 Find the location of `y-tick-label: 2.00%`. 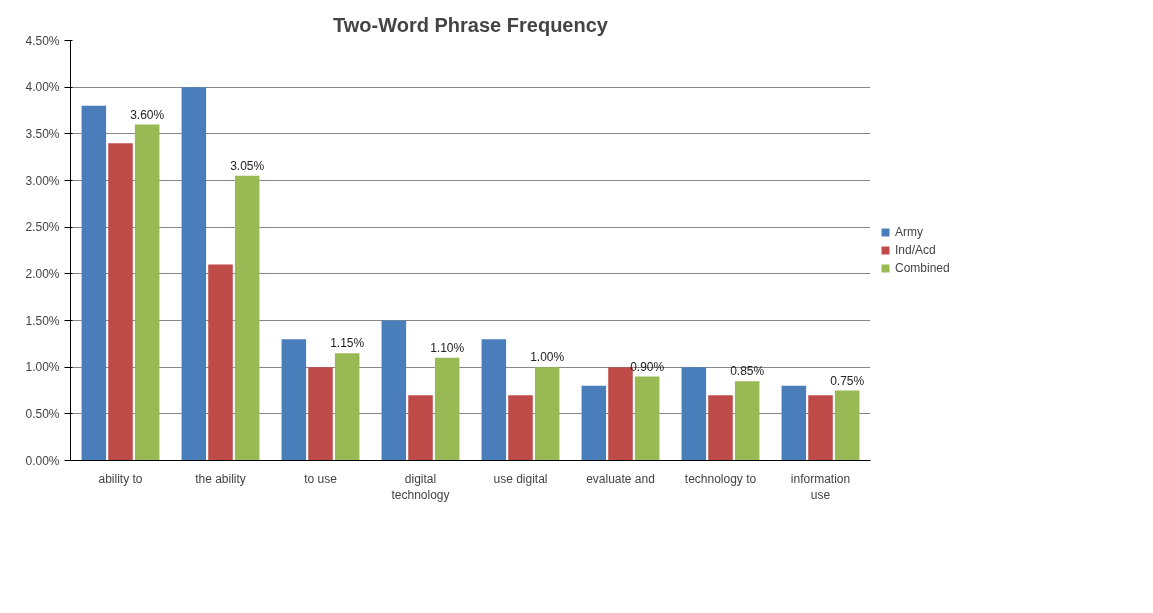

y-tick-label: 2.00% is located at coordinates (42, 273).